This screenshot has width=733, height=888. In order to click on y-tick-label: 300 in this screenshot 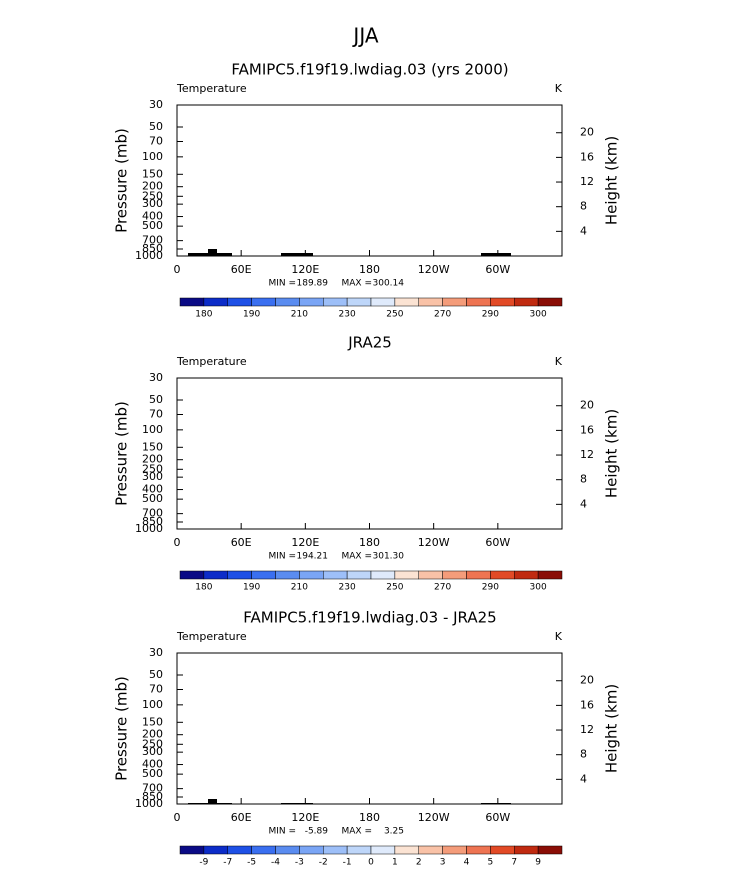, I will do `click(152, 751)`.